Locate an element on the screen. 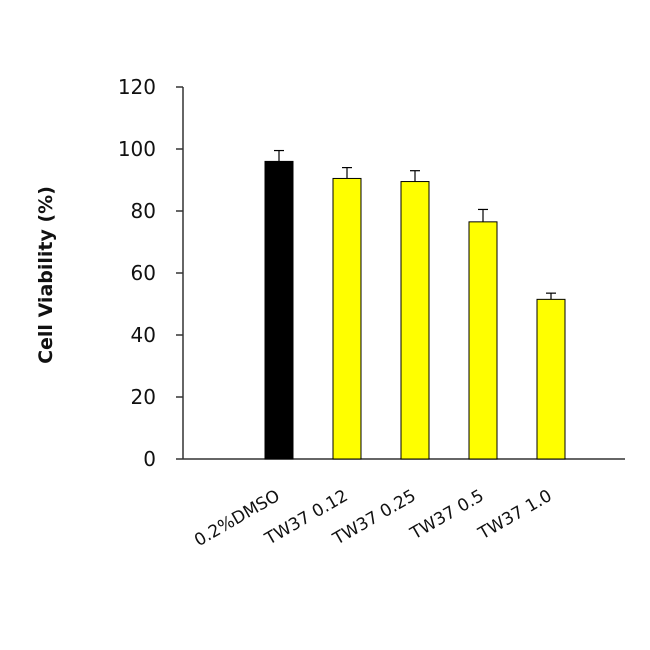 The height and width of the screenshot is (650, 650). y-tick-label: 100 is located at coordinates (137, 149).